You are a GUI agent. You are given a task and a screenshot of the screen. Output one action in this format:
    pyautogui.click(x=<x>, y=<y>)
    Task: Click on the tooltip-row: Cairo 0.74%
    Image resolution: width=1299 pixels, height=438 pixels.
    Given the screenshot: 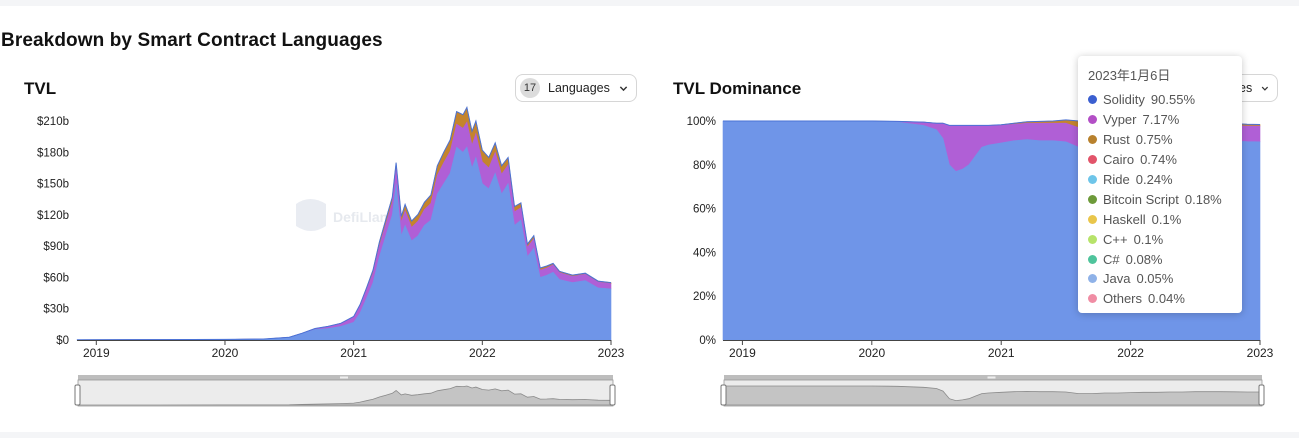 What is the action you would take?
    pyautogui.click(x=1165, y=160)
    